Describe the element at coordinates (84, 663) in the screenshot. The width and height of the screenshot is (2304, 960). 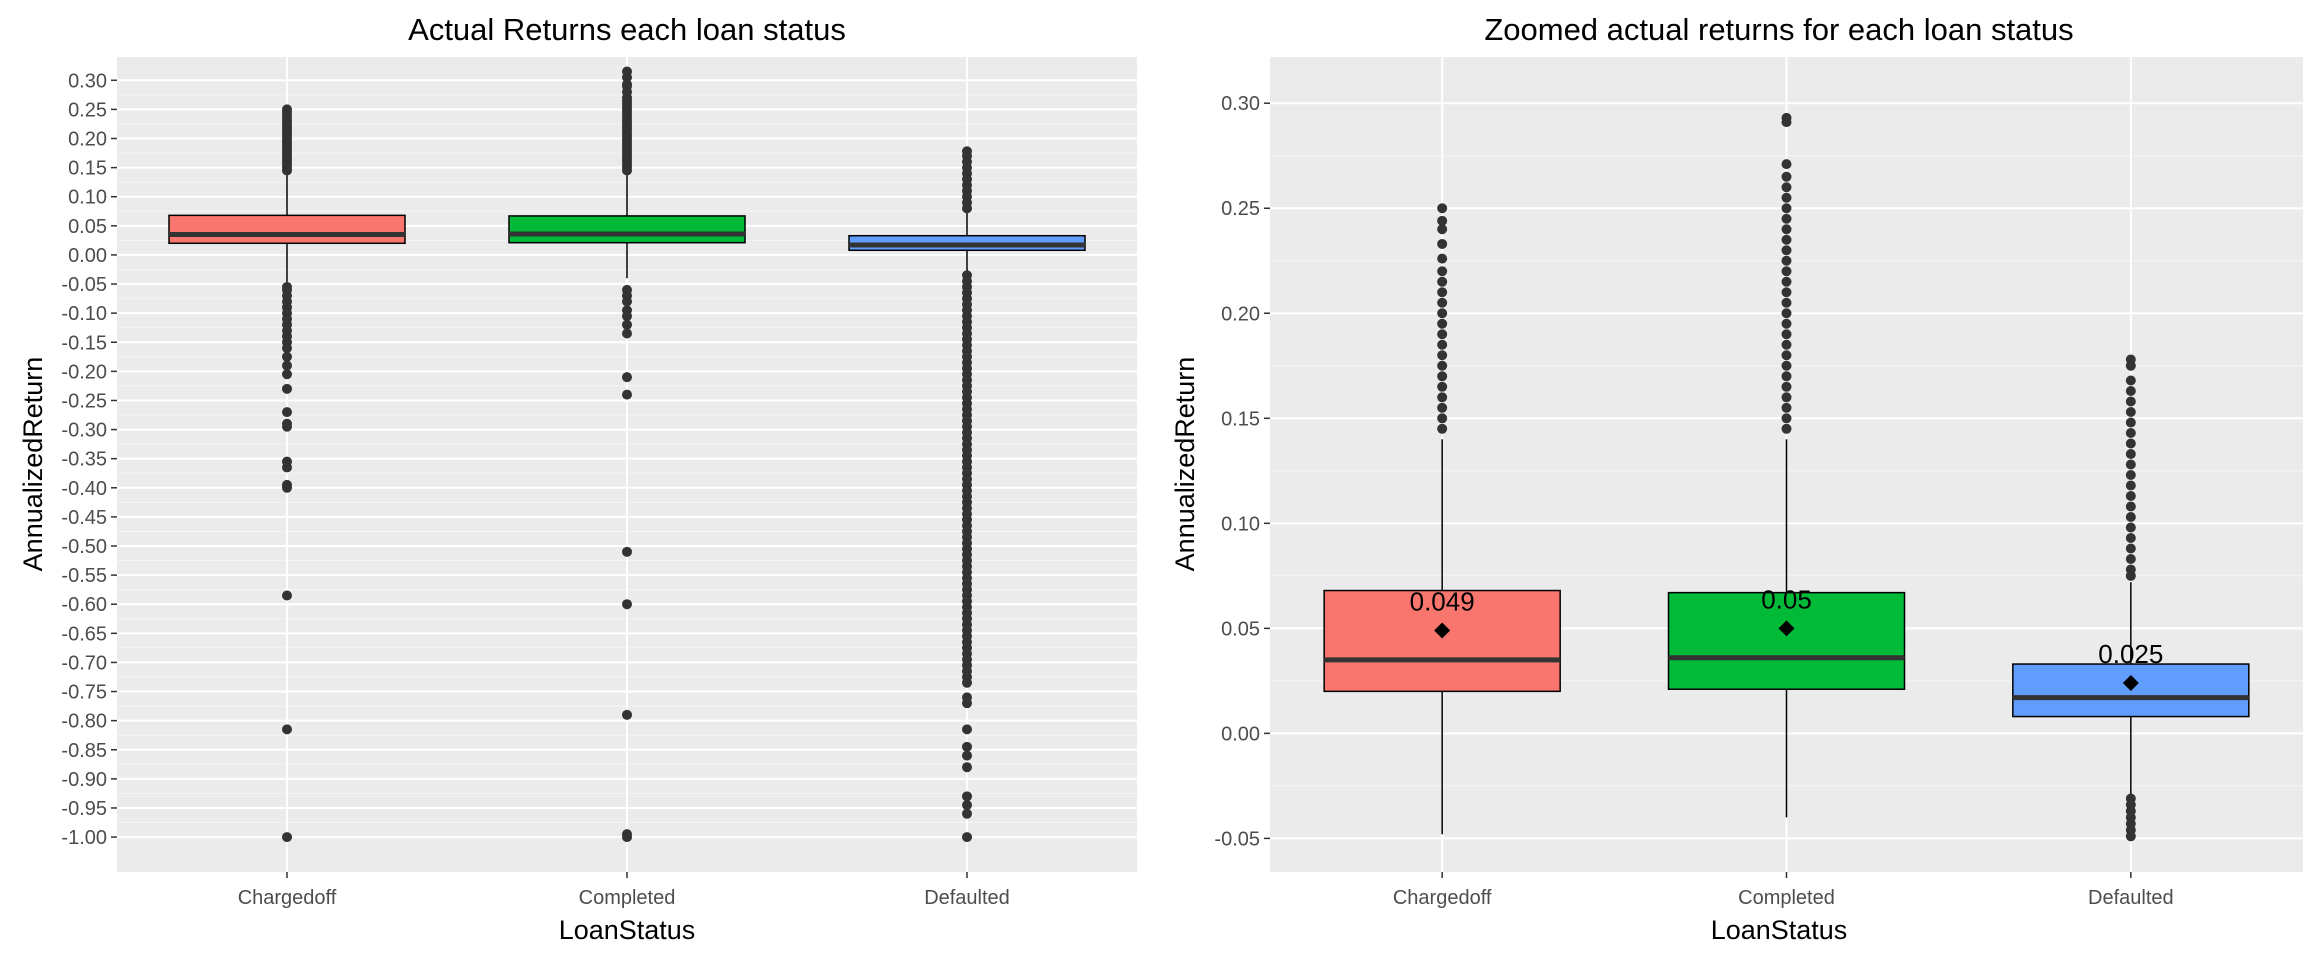
I see `y-tick-label: -0.70` at that location.